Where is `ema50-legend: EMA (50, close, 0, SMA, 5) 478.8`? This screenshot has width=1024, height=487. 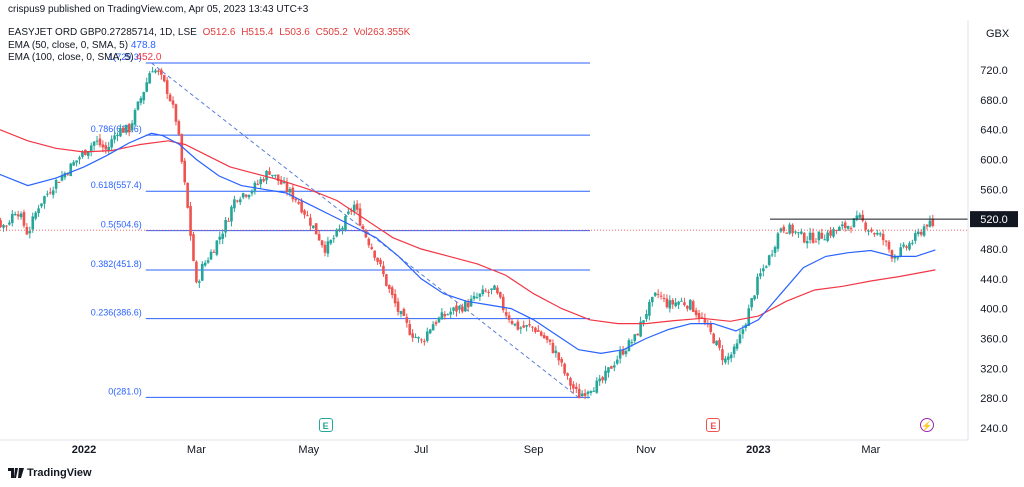 ema50-legend: EMA (50, close, 0, SMA, 5) 478.8 is located at coordinates (82, 45).